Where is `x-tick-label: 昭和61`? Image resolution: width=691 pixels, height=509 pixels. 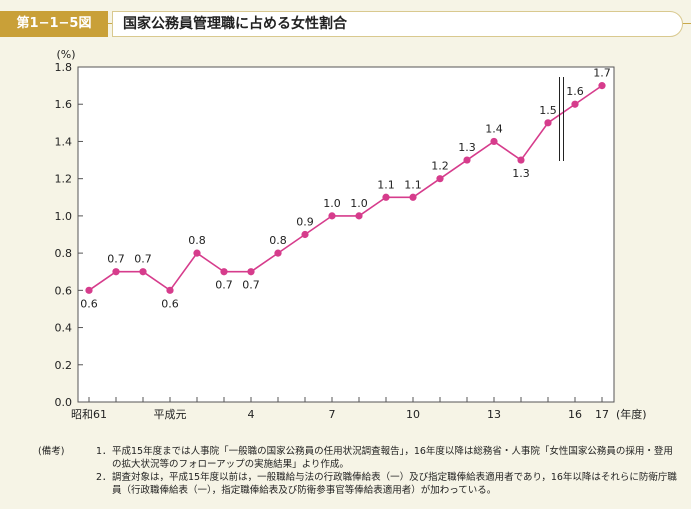
x-tick-label: 昭和61 is located at coordinates (89, 414).